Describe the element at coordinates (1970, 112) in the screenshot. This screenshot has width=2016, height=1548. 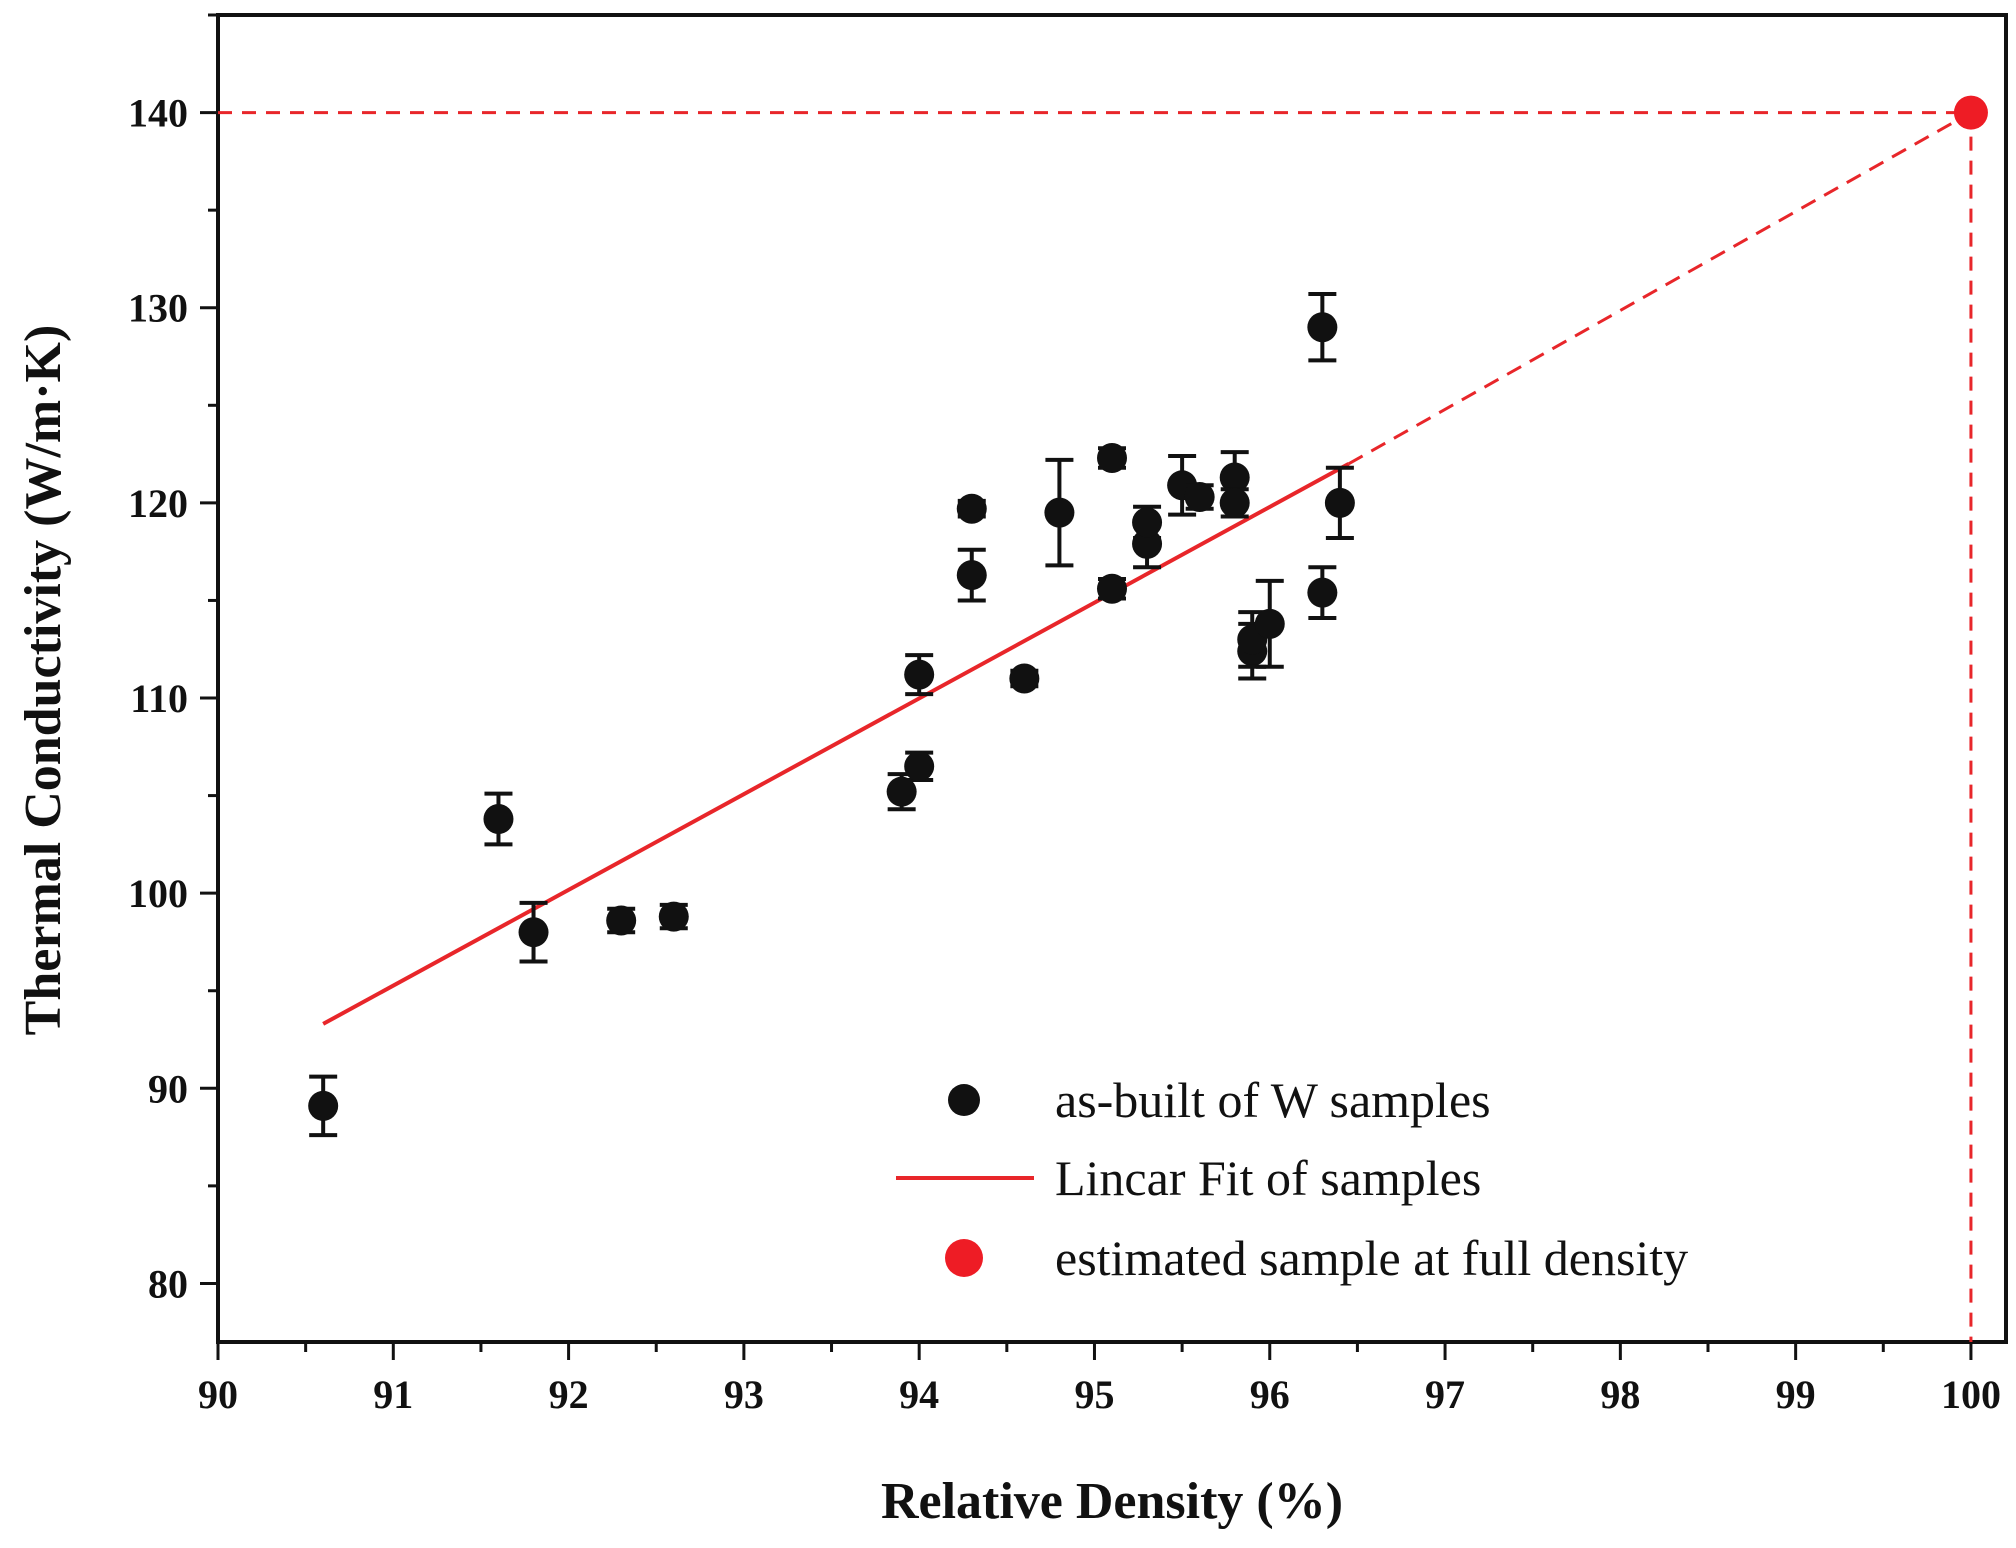
I see `estimated-point` at that location.